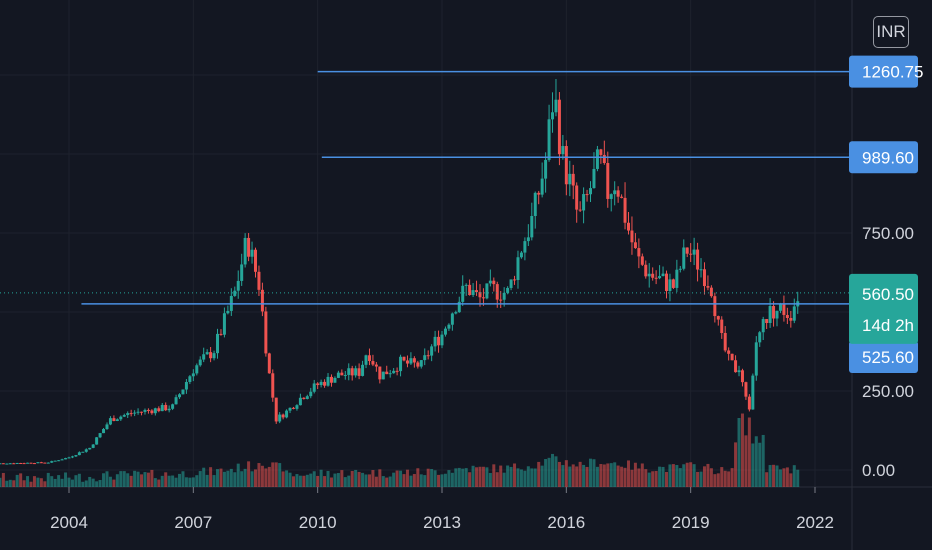 The width and height of the screenshot is (932, 550). What do you see at coordinates (891, 32) in the screenshot?
I see `currency-badge: INR` at bounding box center [891, 32].